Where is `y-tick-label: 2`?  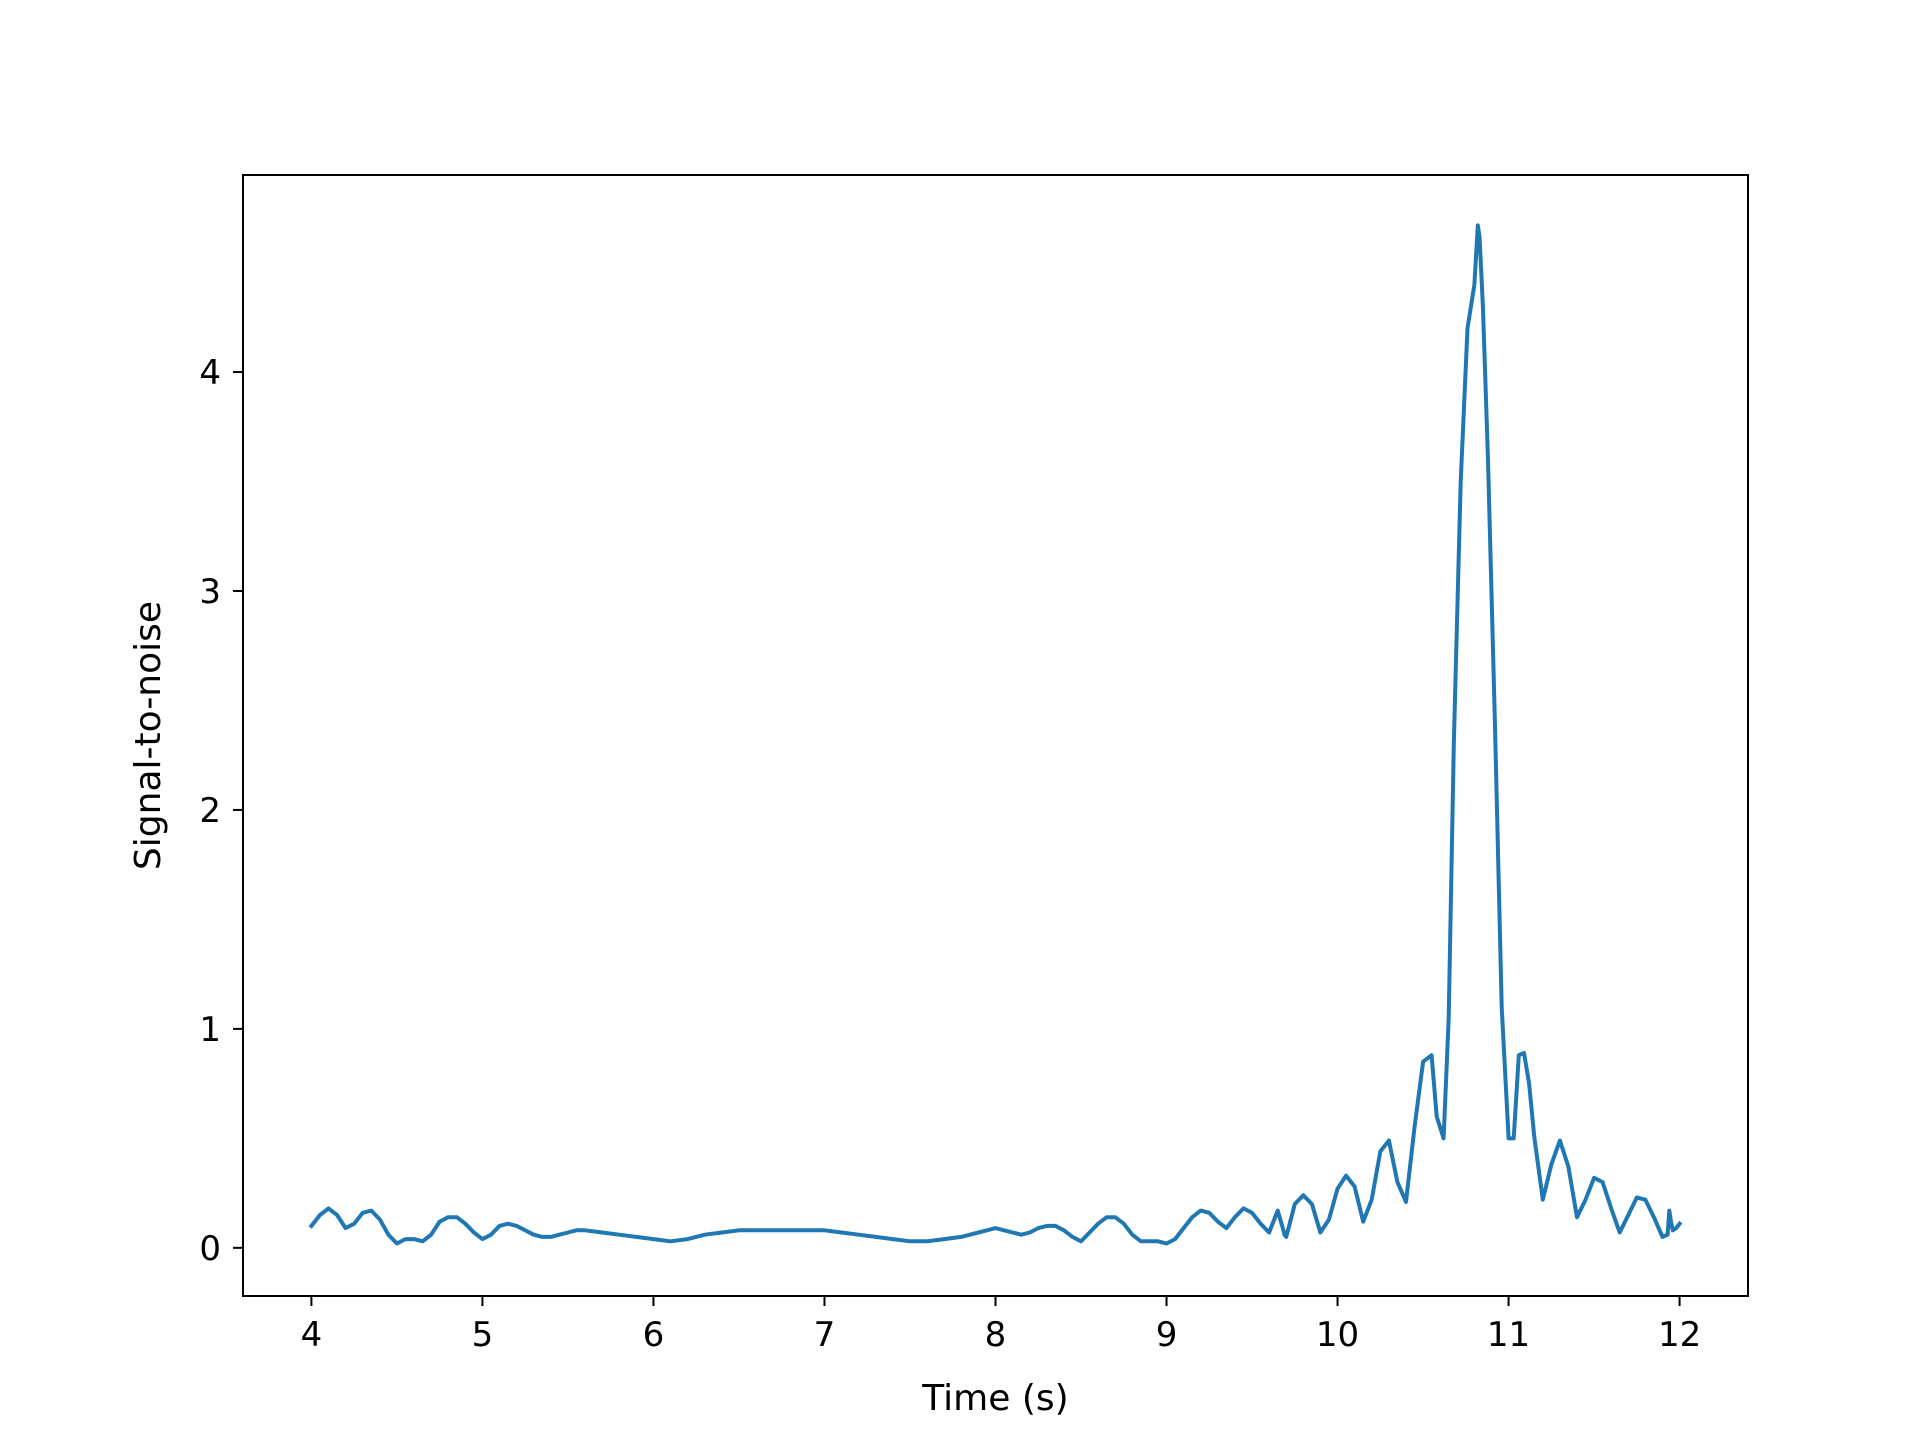 y-tick-label: 2 is located at coordinates (210, 811).